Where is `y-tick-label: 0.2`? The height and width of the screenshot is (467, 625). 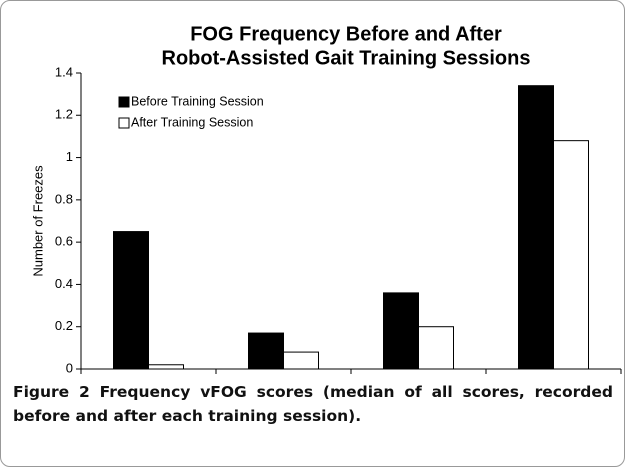 y-tick-label: 0.2 is located at coordinates (64, 325).